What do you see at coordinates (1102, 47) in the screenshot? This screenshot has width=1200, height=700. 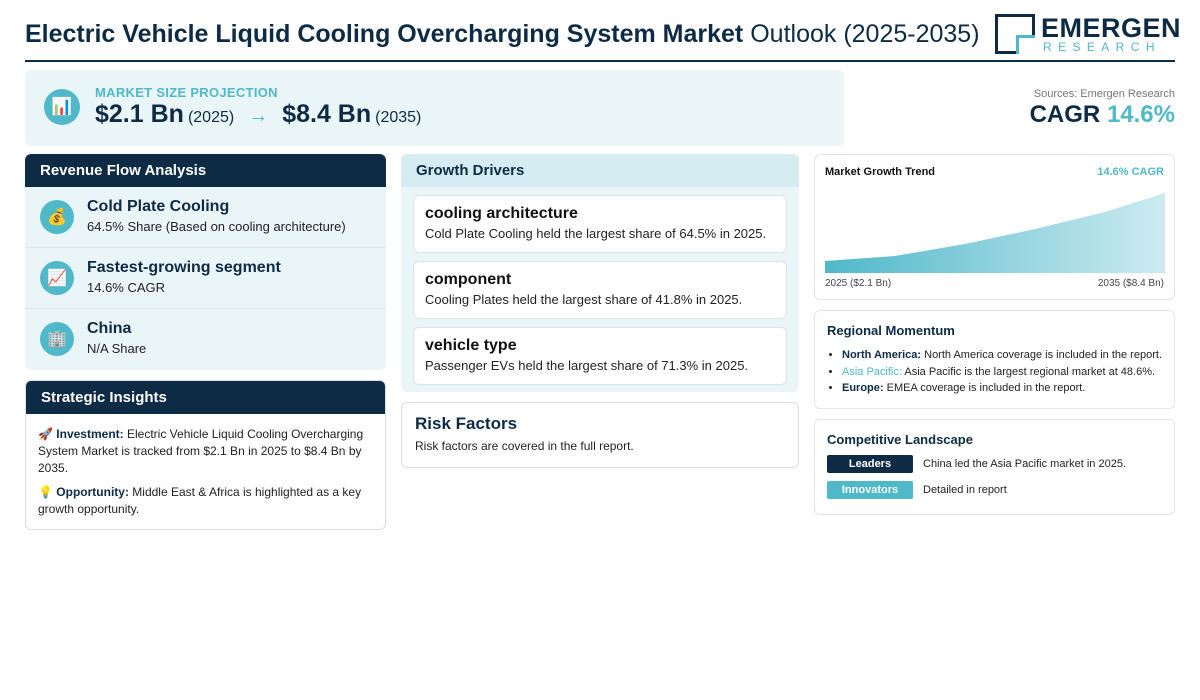 I see `logo-sub-text: RESEARCH` at bounding box center [1102, 47].